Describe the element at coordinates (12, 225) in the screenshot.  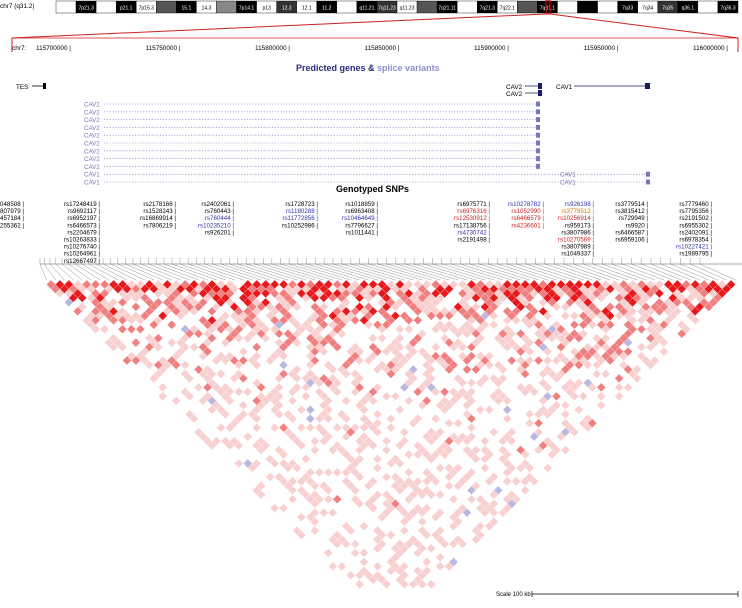
I see `snp-label: rs10255362 |` at that location.